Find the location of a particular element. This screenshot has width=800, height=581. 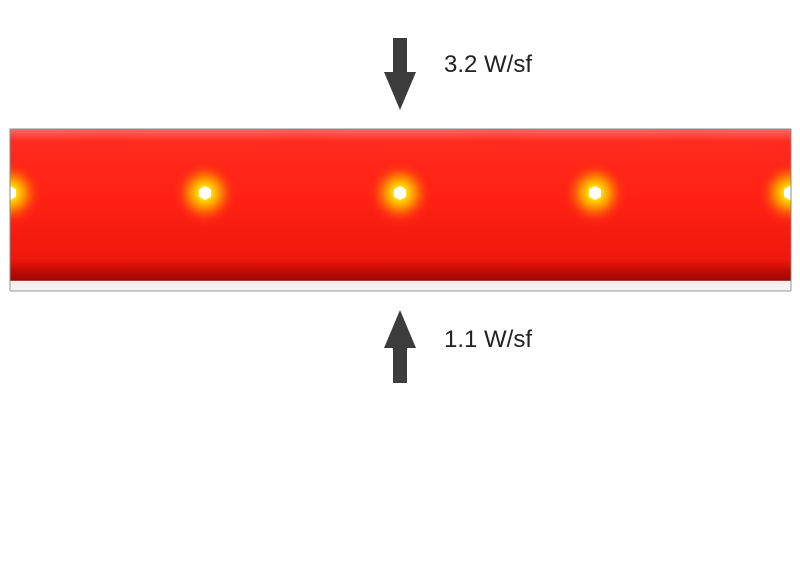

arrow-down-icon is located at coordinates (400, 74).